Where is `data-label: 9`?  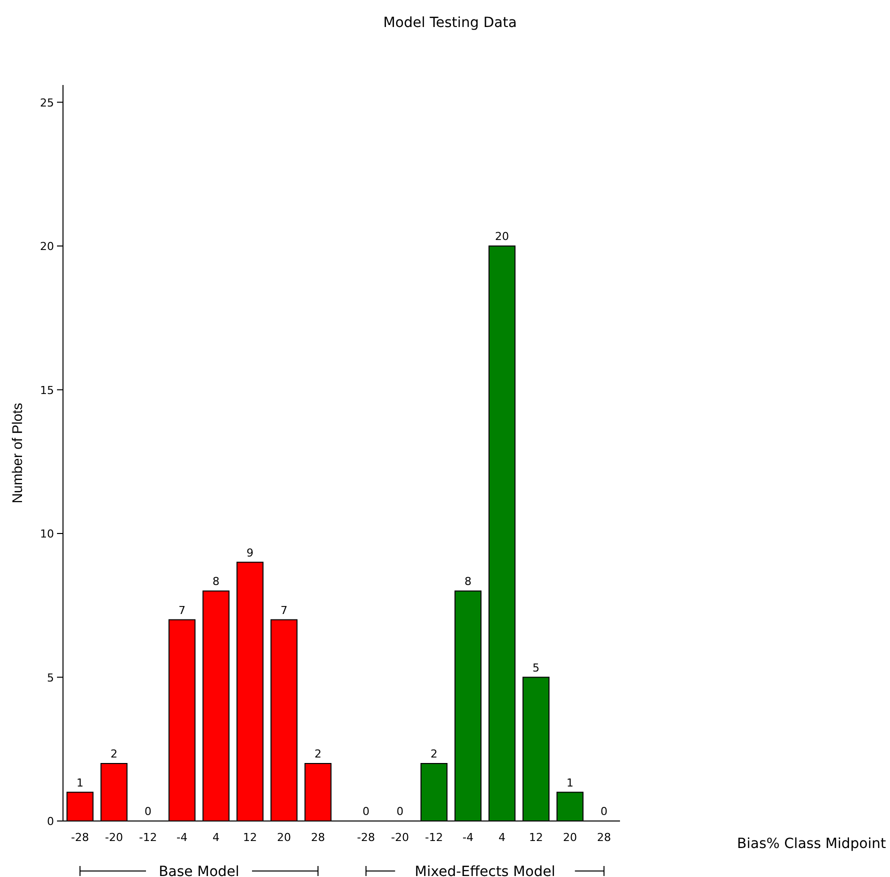
data-label: 9 is located at coordinates (250, 553).